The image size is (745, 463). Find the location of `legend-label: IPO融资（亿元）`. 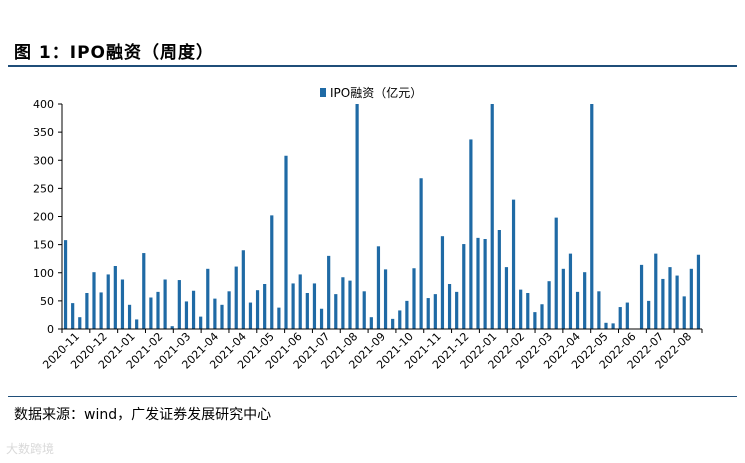

legend-label: IPO融资（亿元） is located at coordinates (376, 92).